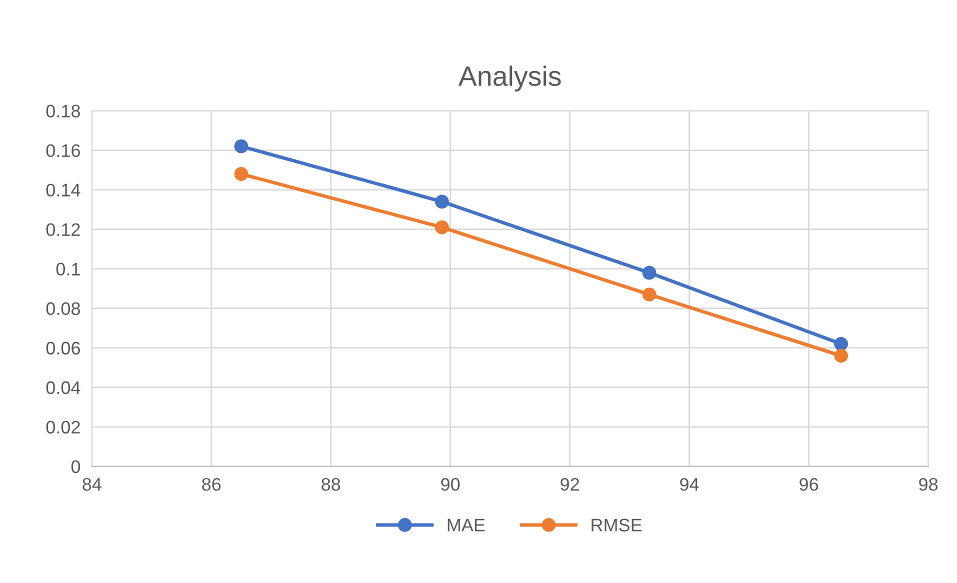  I want to click on y-tick-label: 0, so click(75, 467).